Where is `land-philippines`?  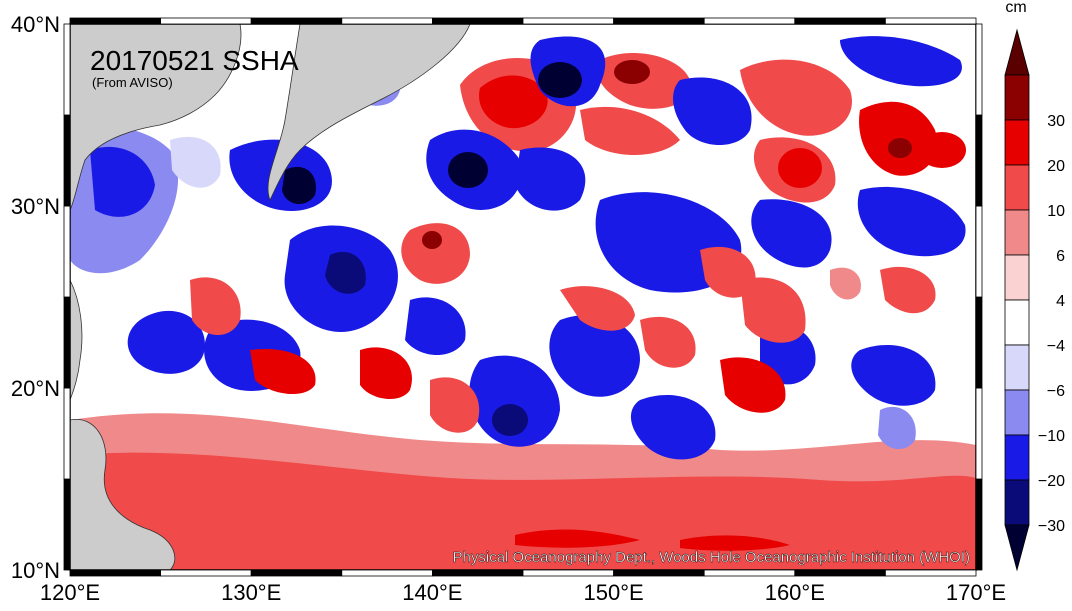 land-philippines is located at coordinates (123, 494).